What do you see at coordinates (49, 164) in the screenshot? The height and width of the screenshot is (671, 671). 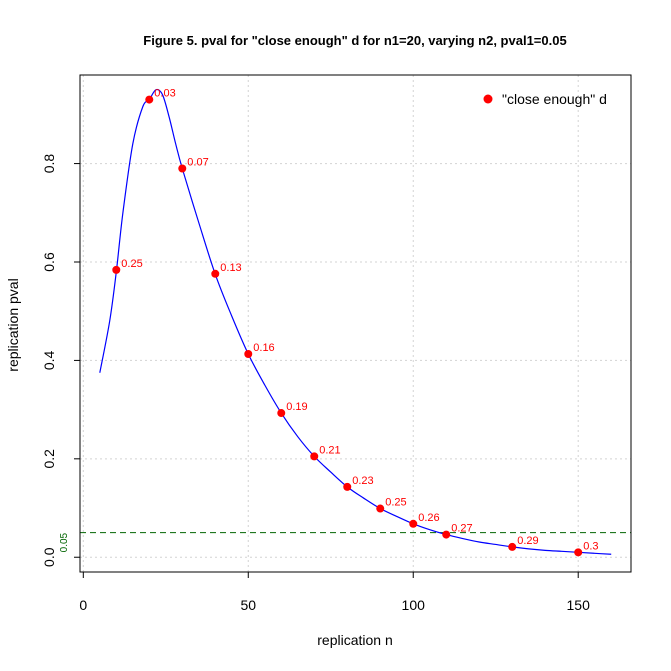 I see `y-tick-label: 0.8` at bounding box center [49, 164].